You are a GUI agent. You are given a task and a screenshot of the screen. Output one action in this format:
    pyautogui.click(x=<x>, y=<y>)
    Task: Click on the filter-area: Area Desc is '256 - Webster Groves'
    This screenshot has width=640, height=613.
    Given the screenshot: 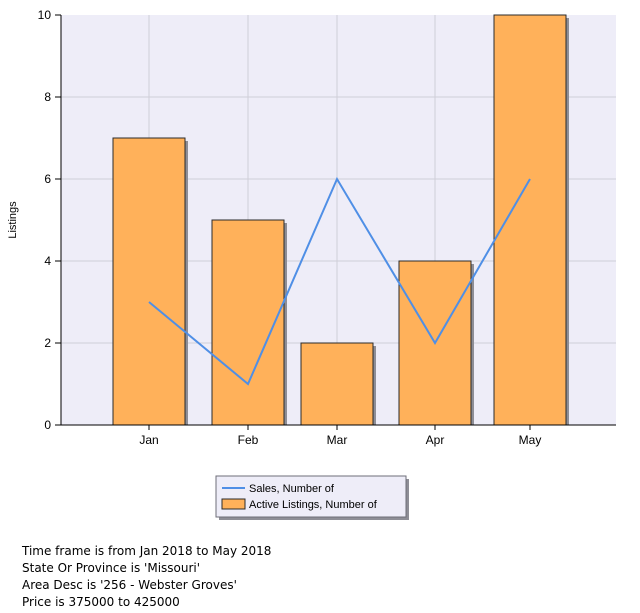 What is the action you would take?
    pyautogui.click(x=129, y=585)
    